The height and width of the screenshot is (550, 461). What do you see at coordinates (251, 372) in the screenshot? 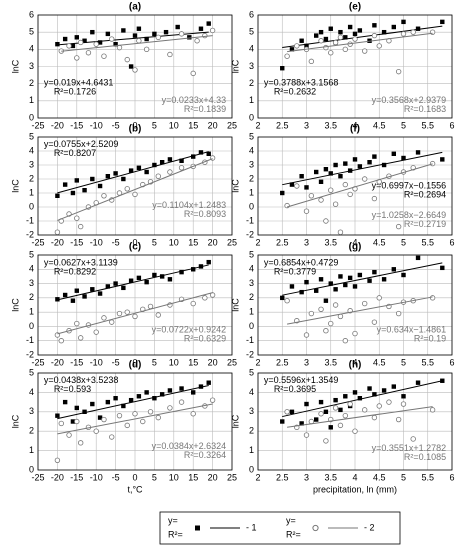
I see `y-tick-label: 5` at bounding box center [251, 372].